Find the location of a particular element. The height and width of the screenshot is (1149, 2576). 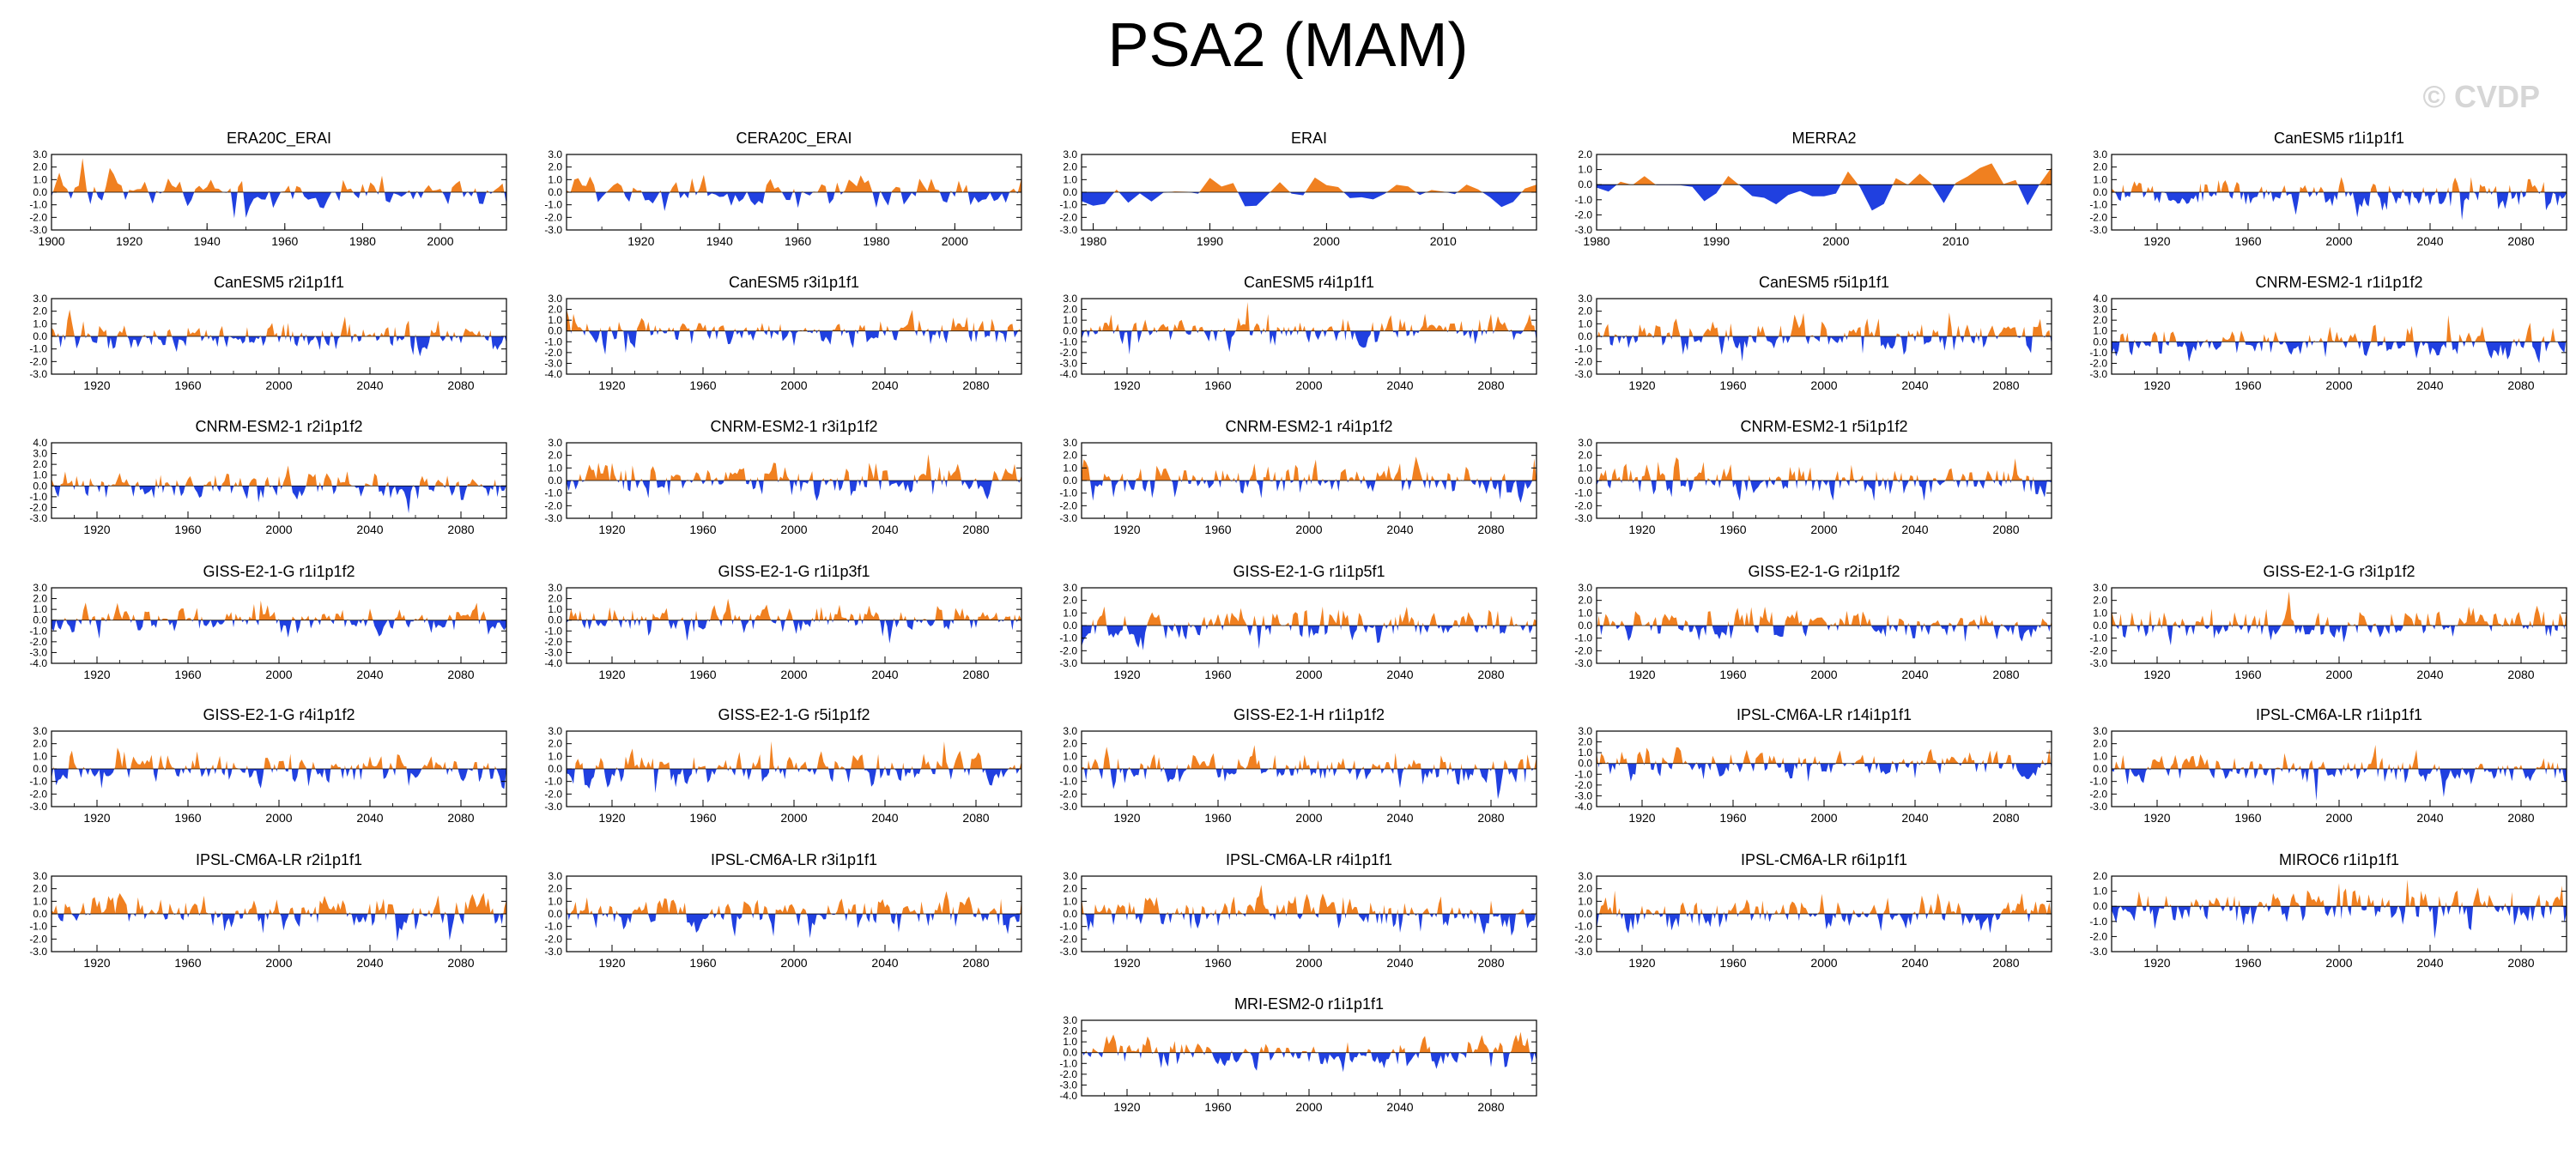

panel-title: ERA20C_ERAI is located at coordinates (279, 139).